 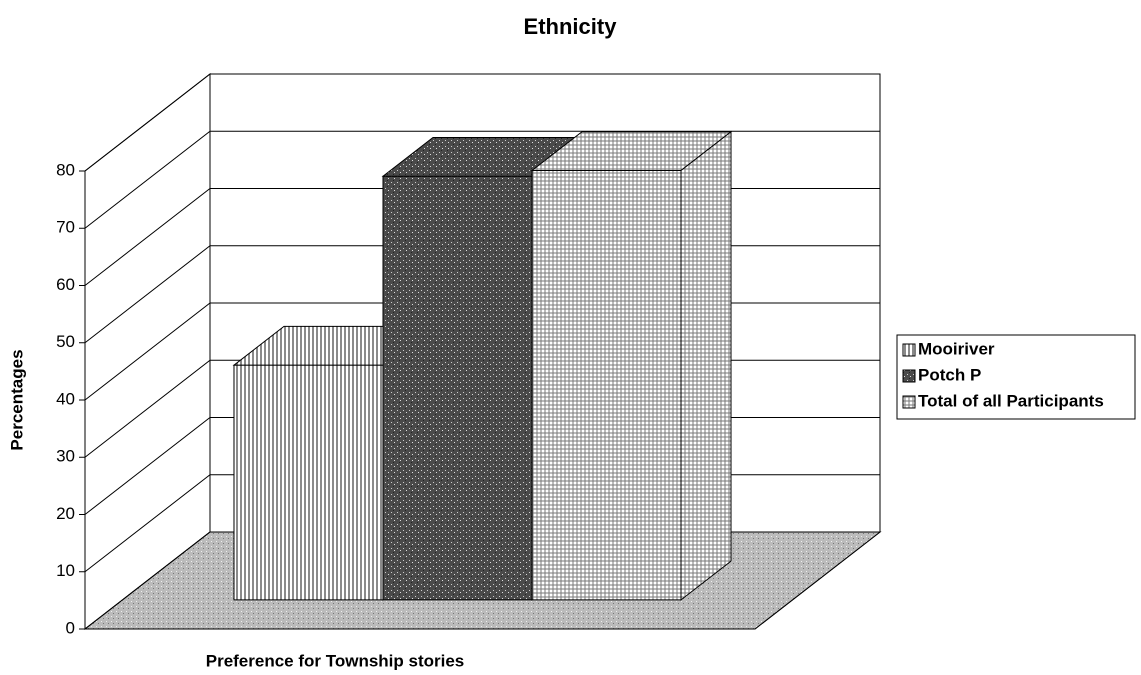 What do you see at coordinates (956, 348) in the screenshot?
I see `legend-label: Mooiriver` at bounding box center [956, 348].